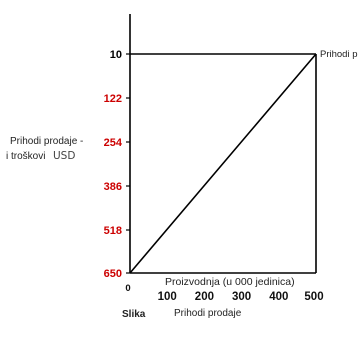 The width and height of the screenshot is (362, 339). I want to click on series-label: Prihodi p, so click(339, 54).